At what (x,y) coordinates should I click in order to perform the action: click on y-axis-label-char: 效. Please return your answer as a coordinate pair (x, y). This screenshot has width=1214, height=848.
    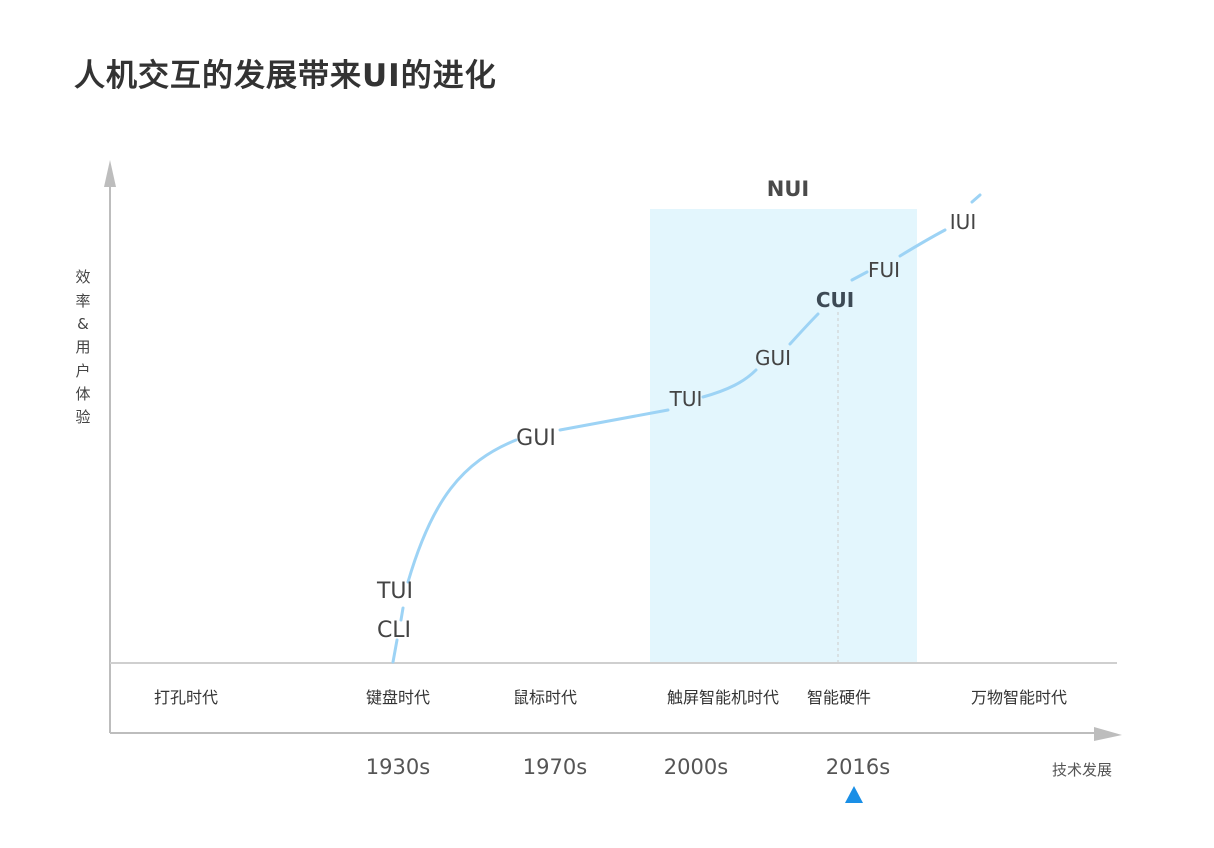
    Looking at the image, I should click on (82, 277).